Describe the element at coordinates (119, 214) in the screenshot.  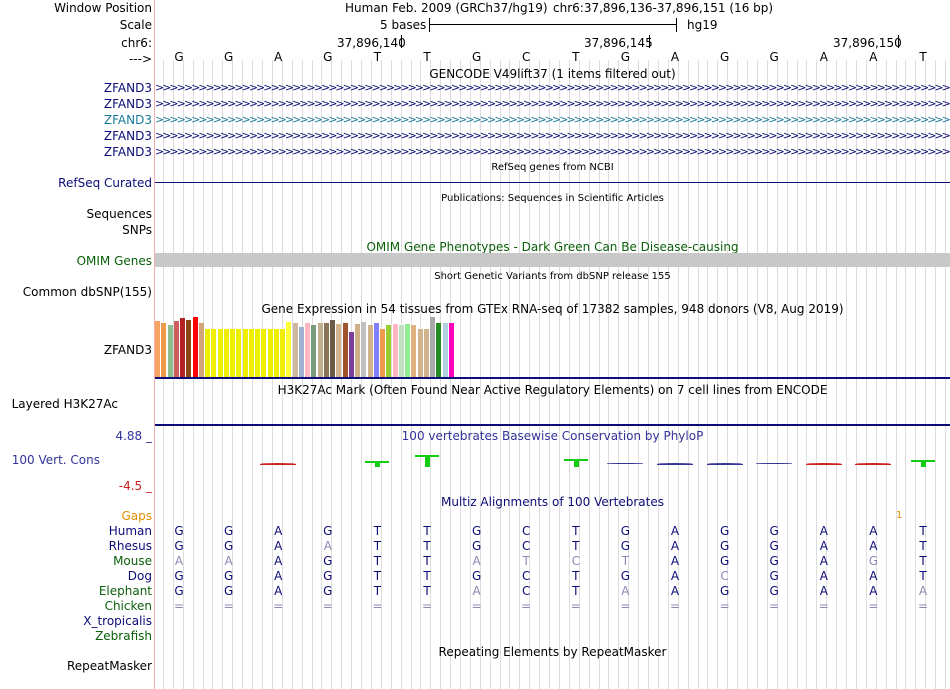
I see `publications-track-label: Sequences` at that location.